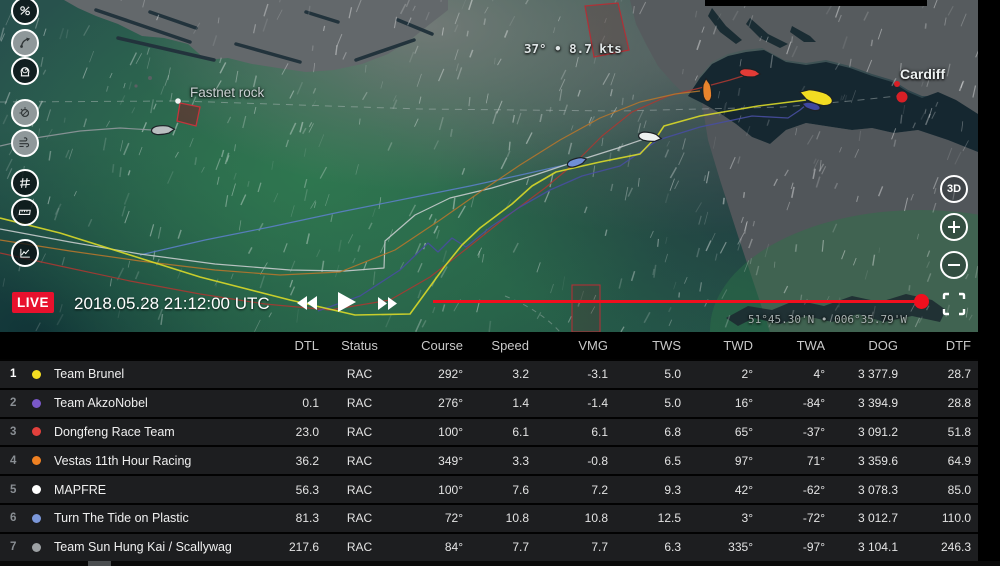 This screenshot has height=566, width=1000. I want to click on timeline-handle, so click(921, 301).